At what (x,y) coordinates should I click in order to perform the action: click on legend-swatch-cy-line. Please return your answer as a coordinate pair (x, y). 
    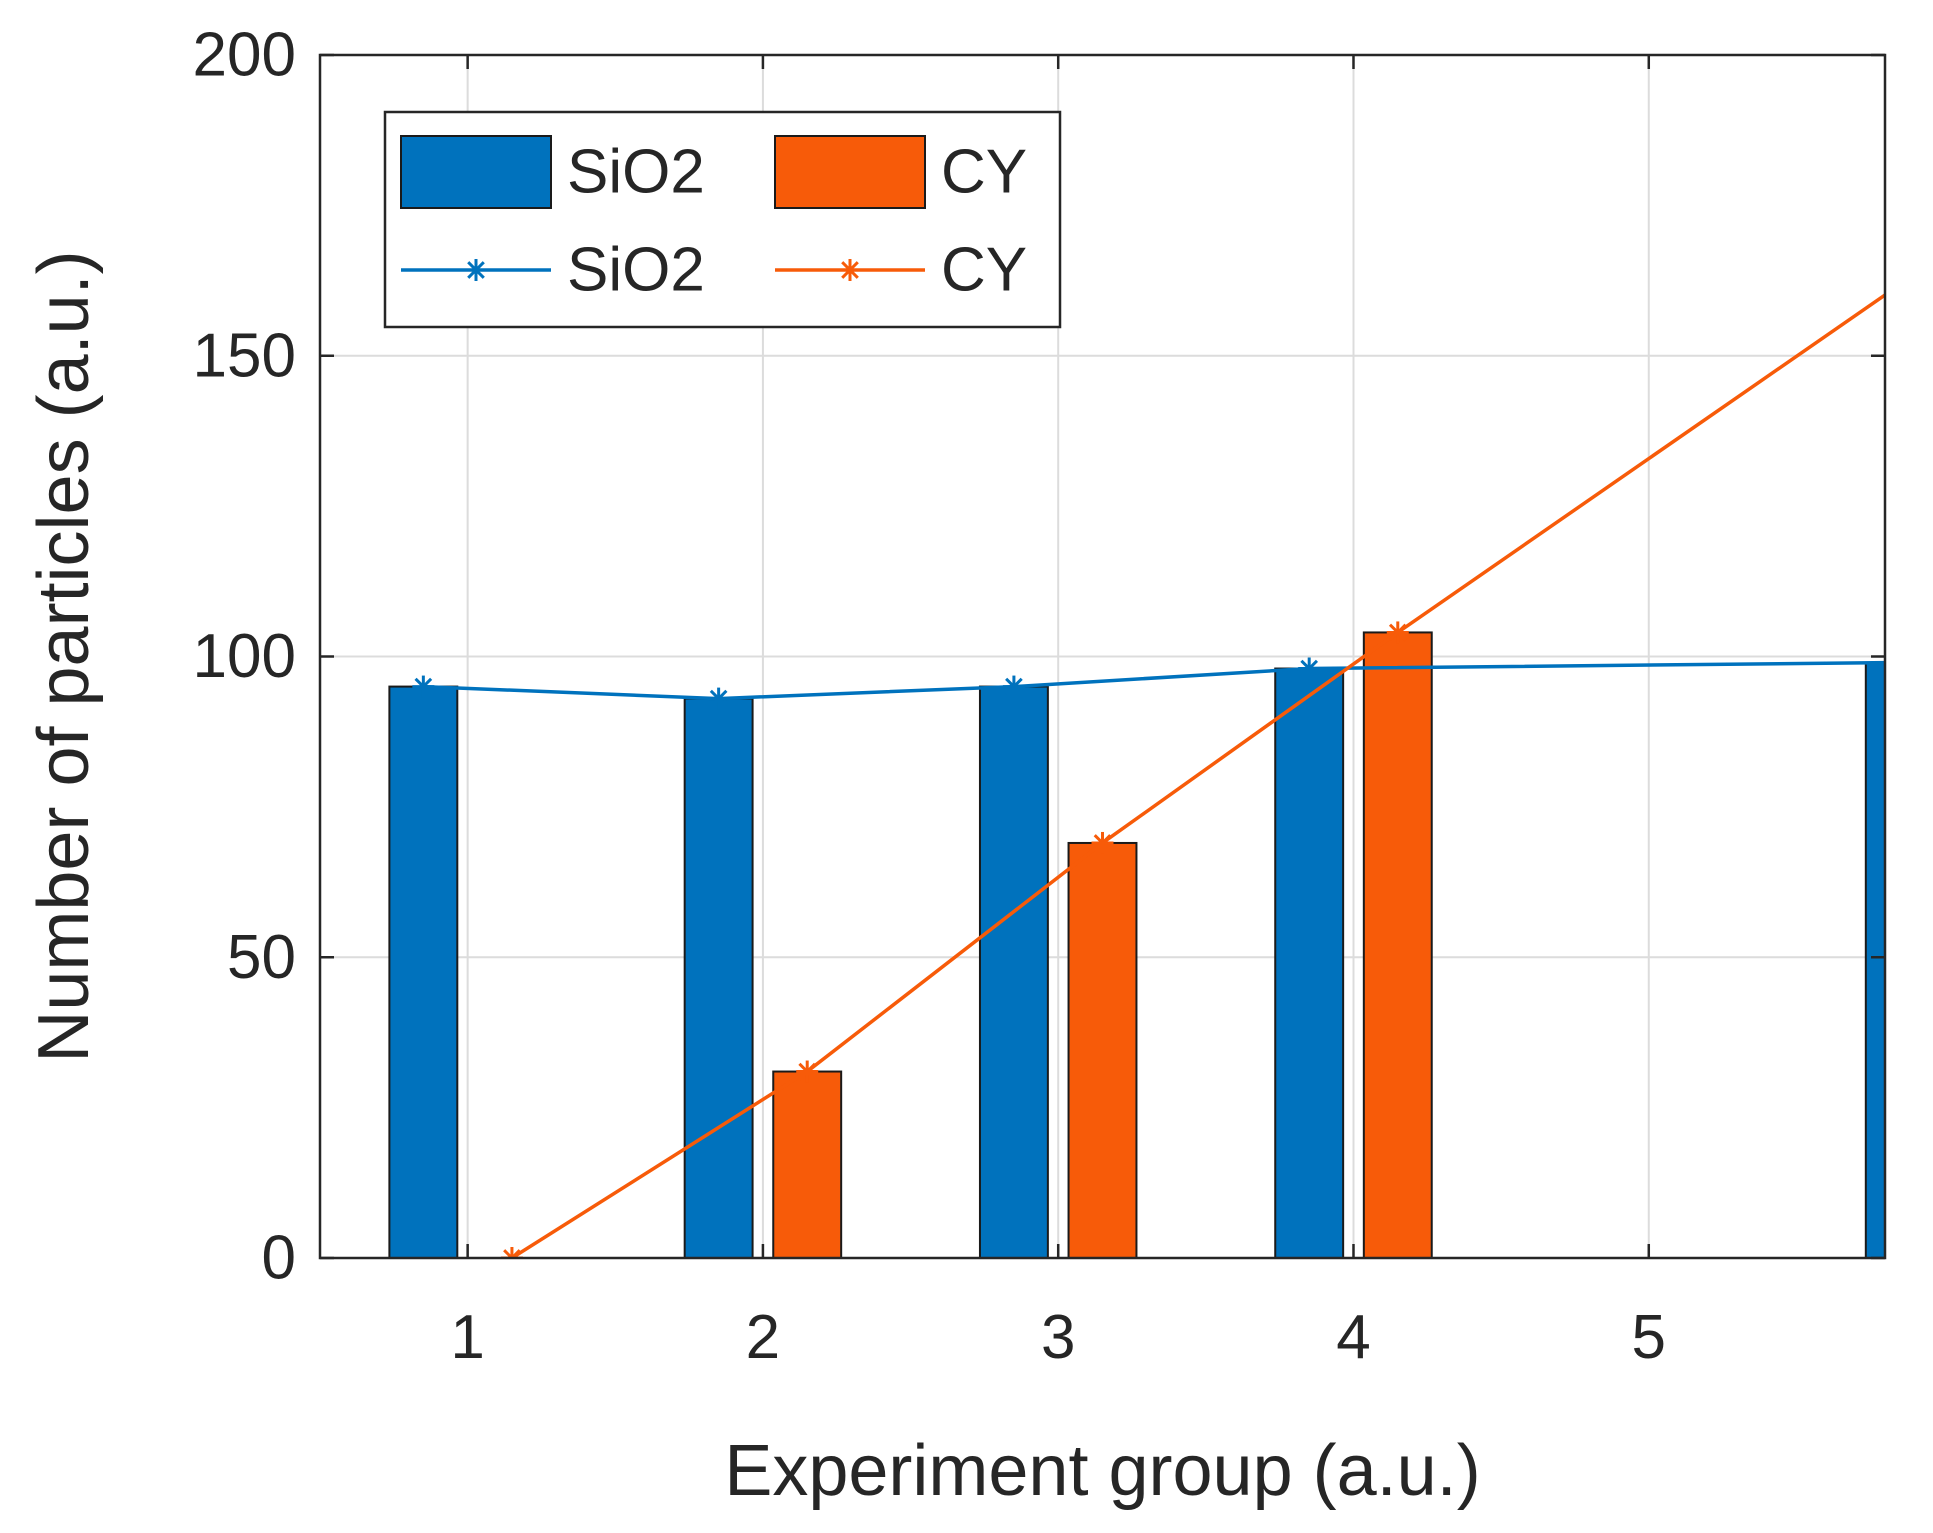
    Looking at the image, I should click on (850, 270).